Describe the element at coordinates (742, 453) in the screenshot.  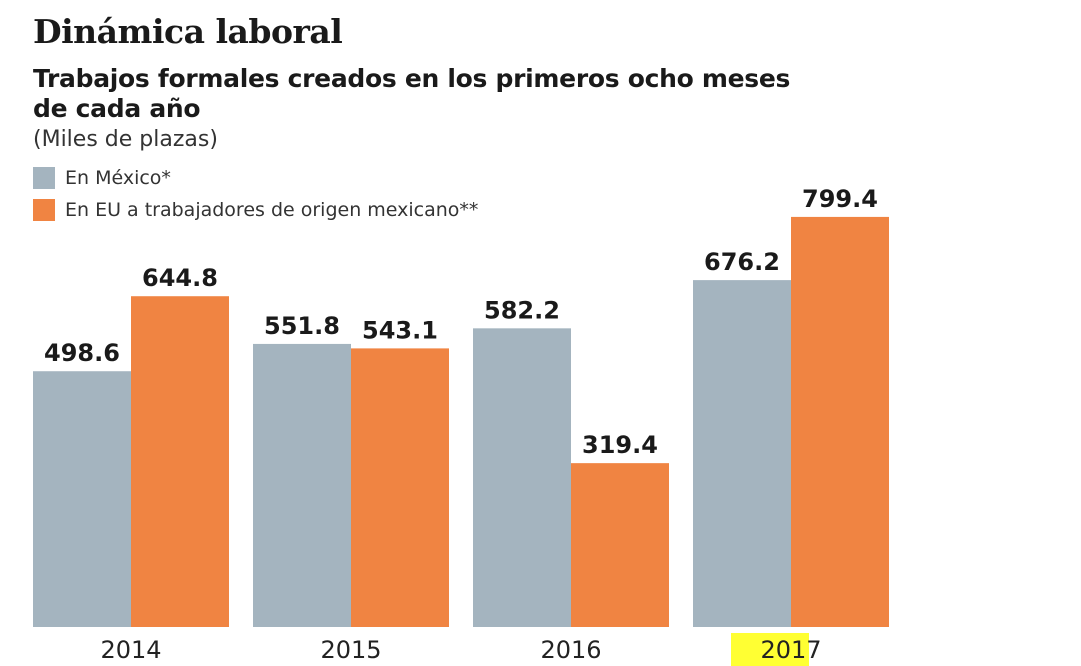
I see `bar-2017-mexico` at that location.